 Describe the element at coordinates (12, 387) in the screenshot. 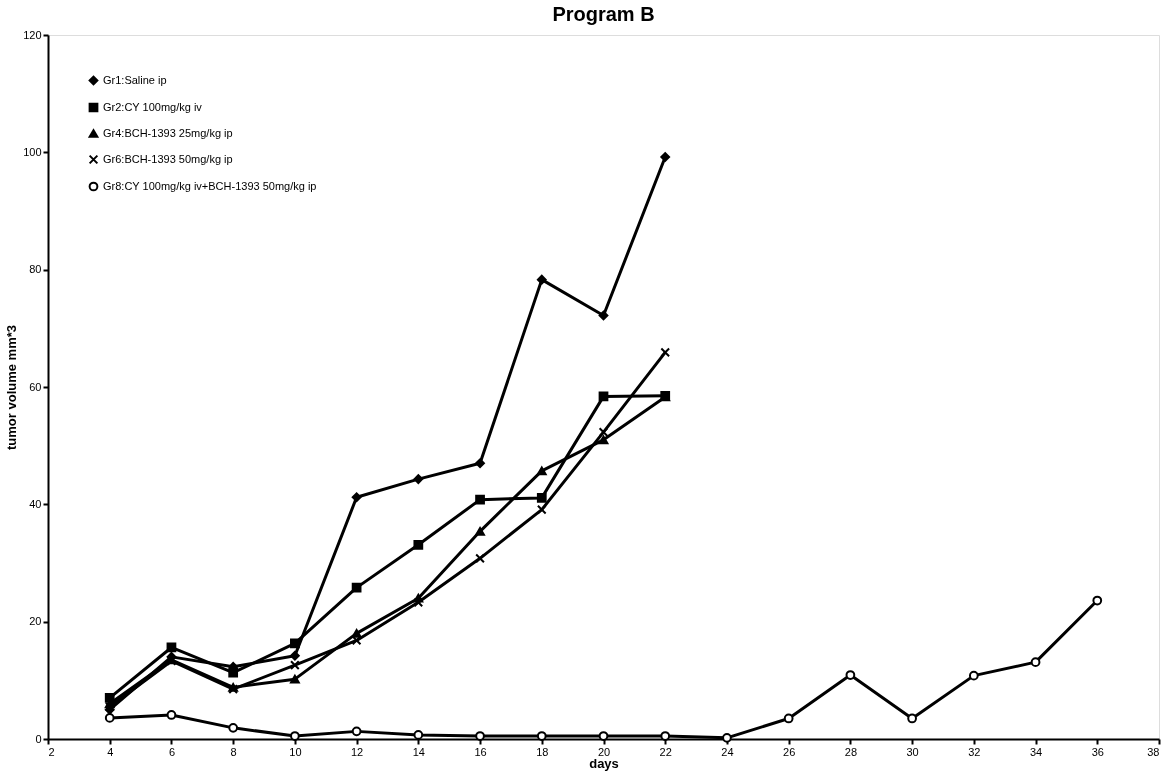

I see `y-axis-title: tumor volume mm*3` at that location.